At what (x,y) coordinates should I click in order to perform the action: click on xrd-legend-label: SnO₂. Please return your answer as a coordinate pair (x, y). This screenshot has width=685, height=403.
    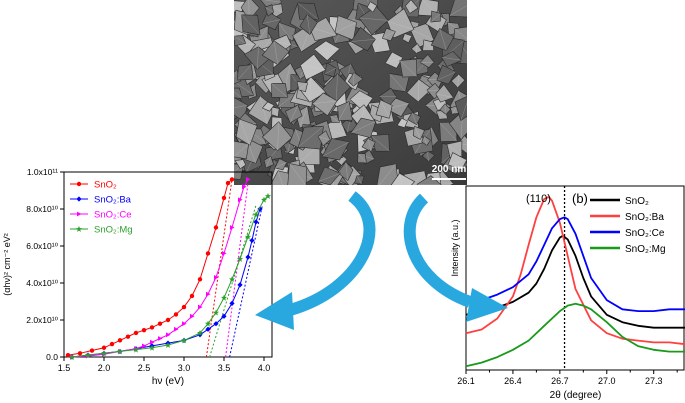
    Looking at the image, I should click on (637, 201).